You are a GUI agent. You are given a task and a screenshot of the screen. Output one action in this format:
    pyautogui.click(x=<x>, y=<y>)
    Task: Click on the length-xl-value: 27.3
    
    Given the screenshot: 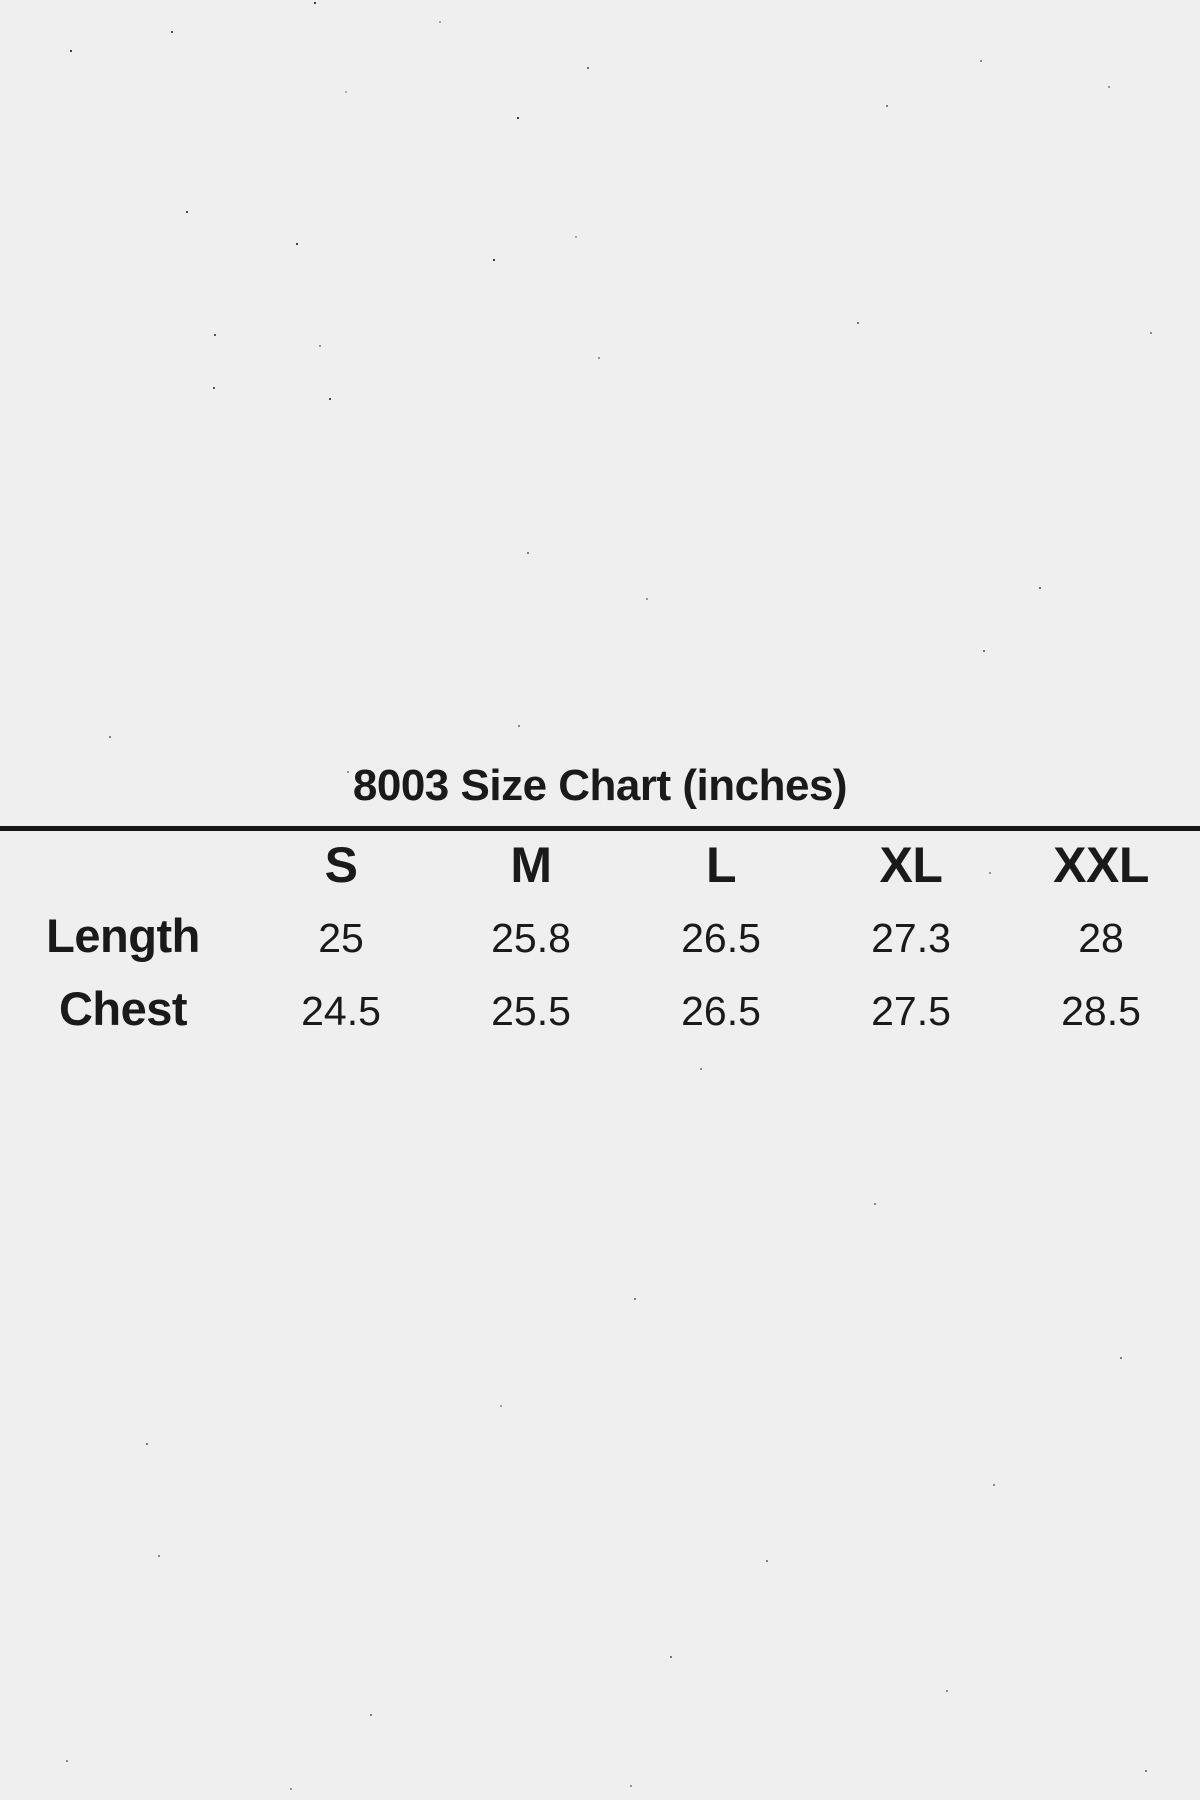 What is the action you would take?
    pyautogui.click(x=911, y=938)
    